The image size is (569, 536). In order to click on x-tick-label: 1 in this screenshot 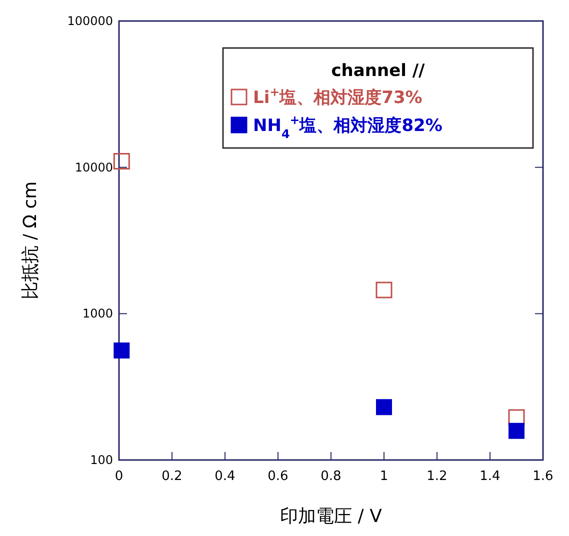, I will do `click(384, 476)`.